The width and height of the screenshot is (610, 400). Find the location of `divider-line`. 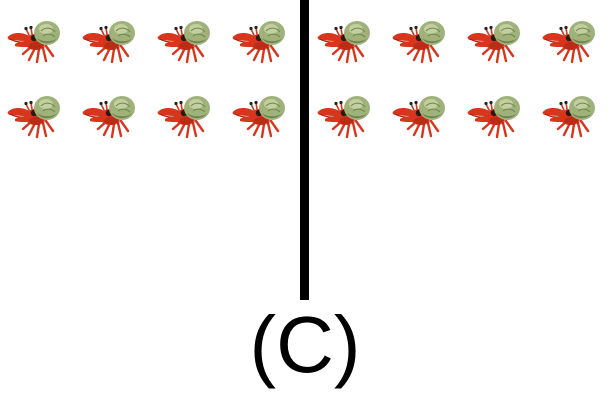

divider-line is located at coordinates (304, 150).